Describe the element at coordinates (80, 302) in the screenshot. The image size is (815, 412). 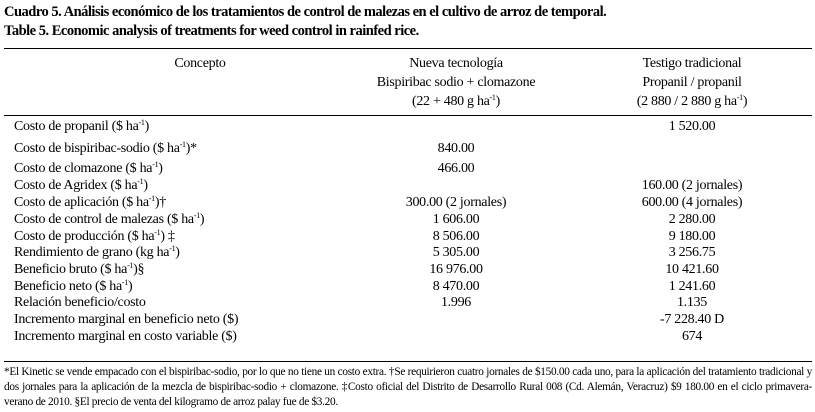
I see `row-label: Relación beneficio/costo` at that location.